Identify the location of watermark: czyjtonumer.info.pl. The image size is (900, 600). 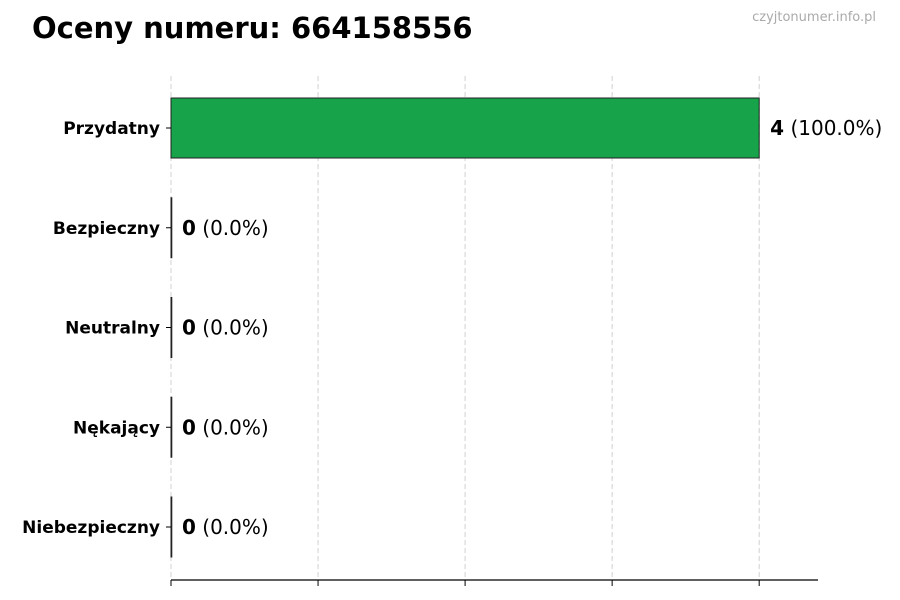
(814, 17).